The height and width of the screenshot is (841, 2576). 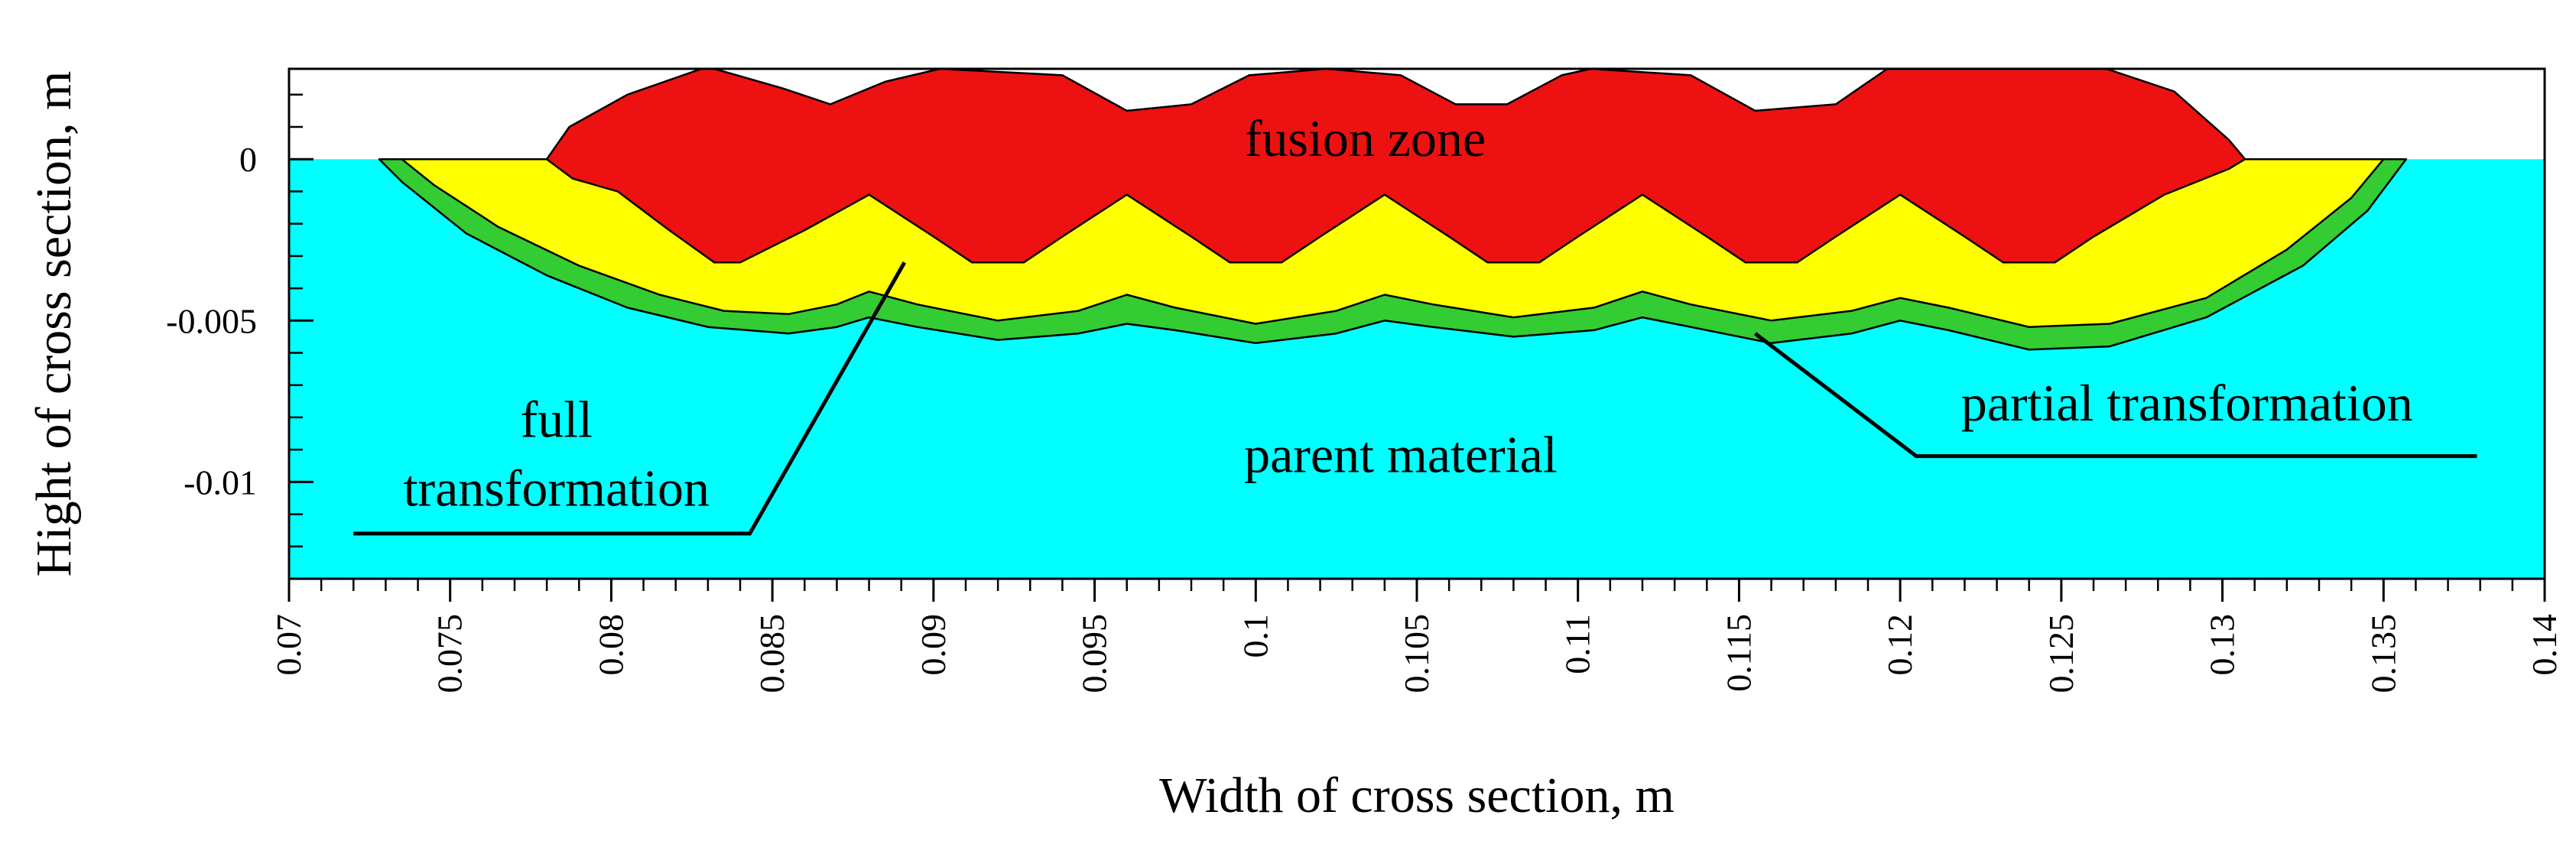 I want to click on y-tick-label: -0.005, so click(x=211, y=320).